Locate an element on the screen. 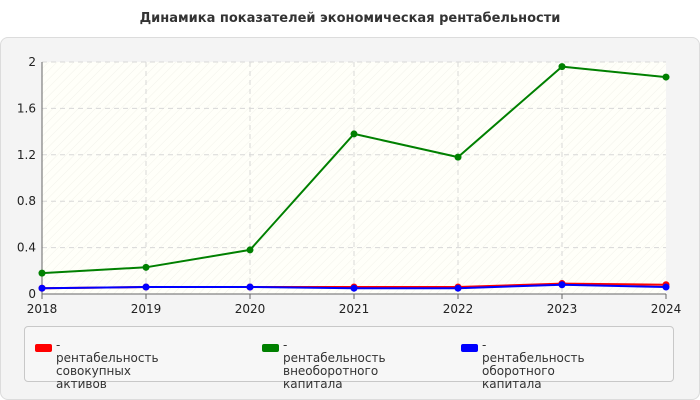  legend-label: - рентабельность совокупных активов is located at coordinates (107, 365).